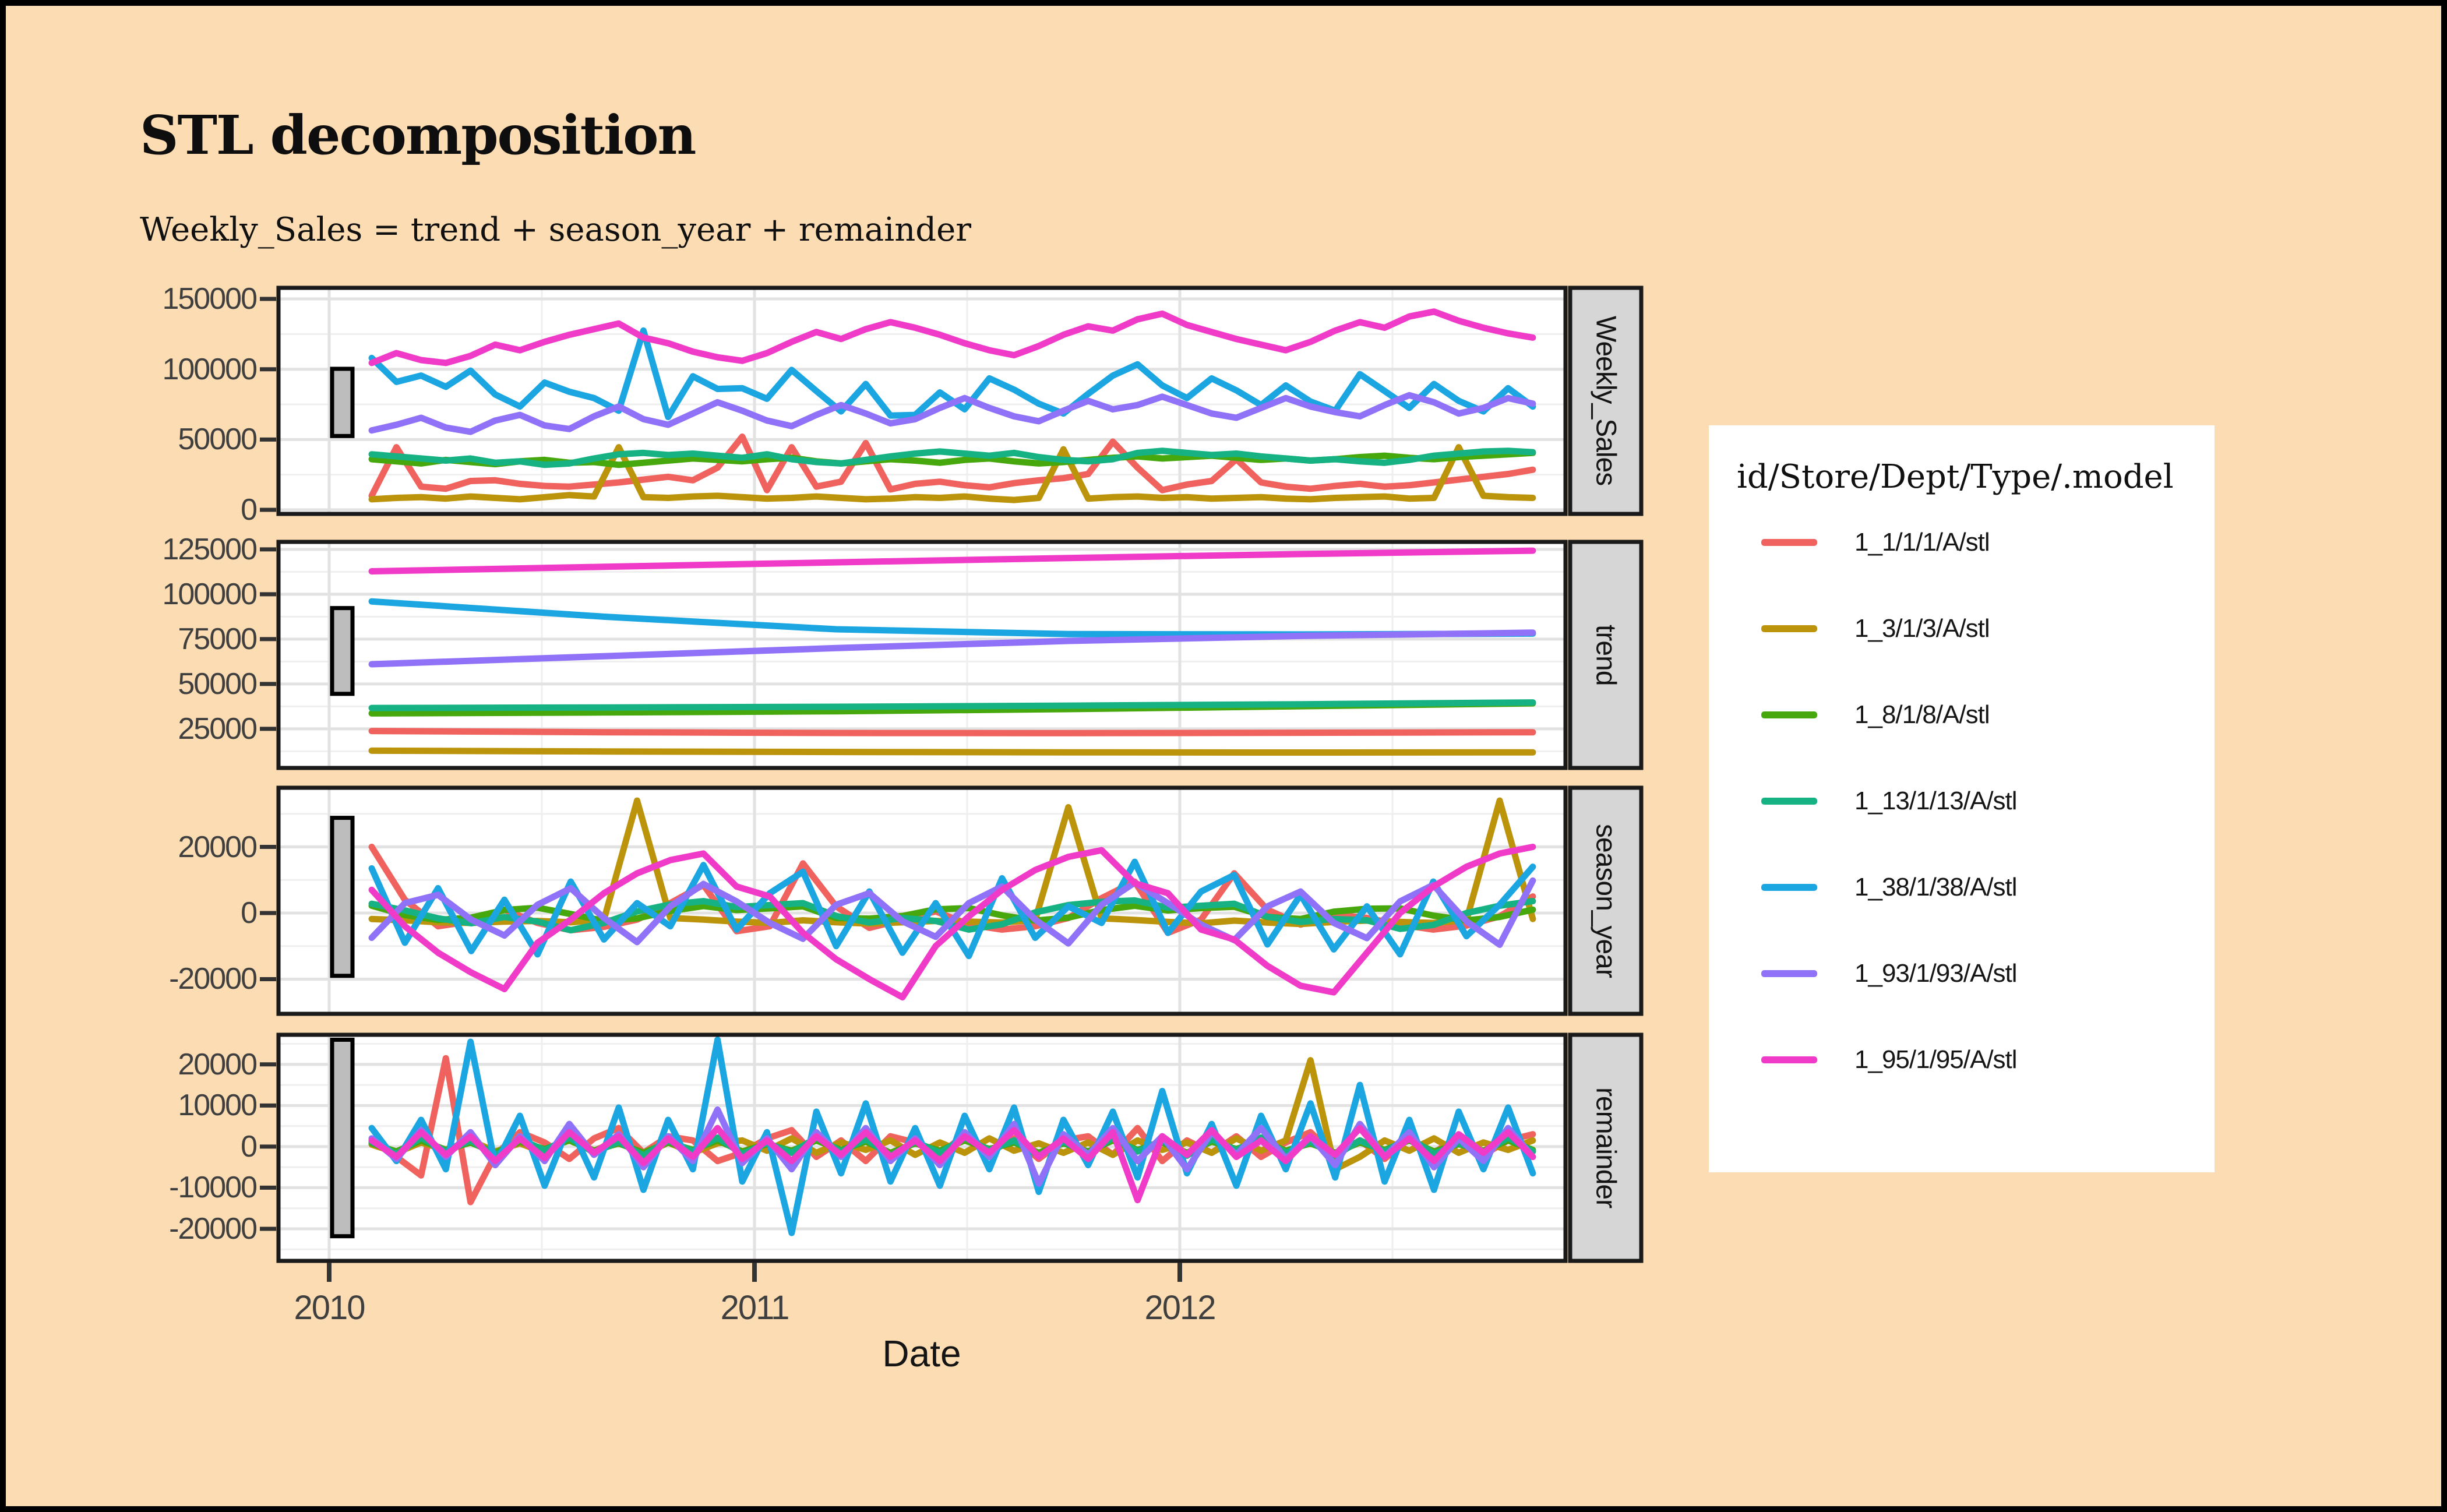 Image resolution: width=2447 pixels, height=1512 pixels. Describe the element at coordinates (342, 1138) in the screenshot. I see `scale-bar-remainder` at that location.